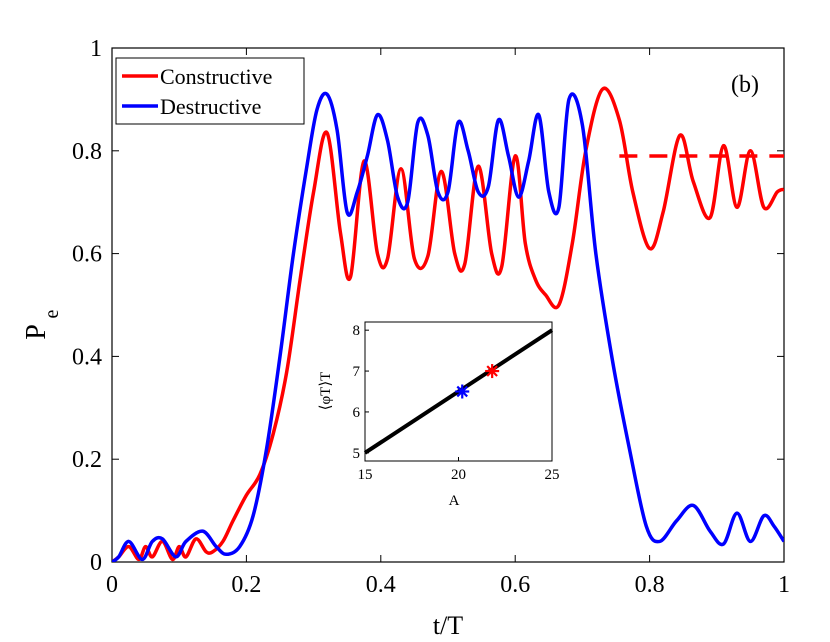  I want to click on inset-x-tick-label: 25, so click(552, 475).